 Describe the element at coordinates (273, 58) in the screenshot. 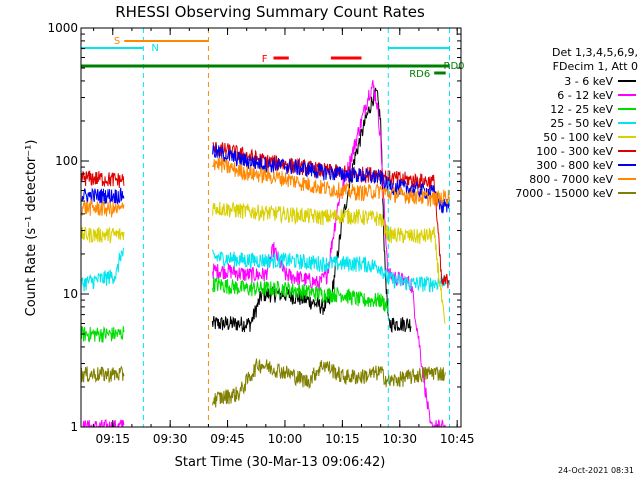

I see `flags-layer: S N F RD0 RD6` at that location.